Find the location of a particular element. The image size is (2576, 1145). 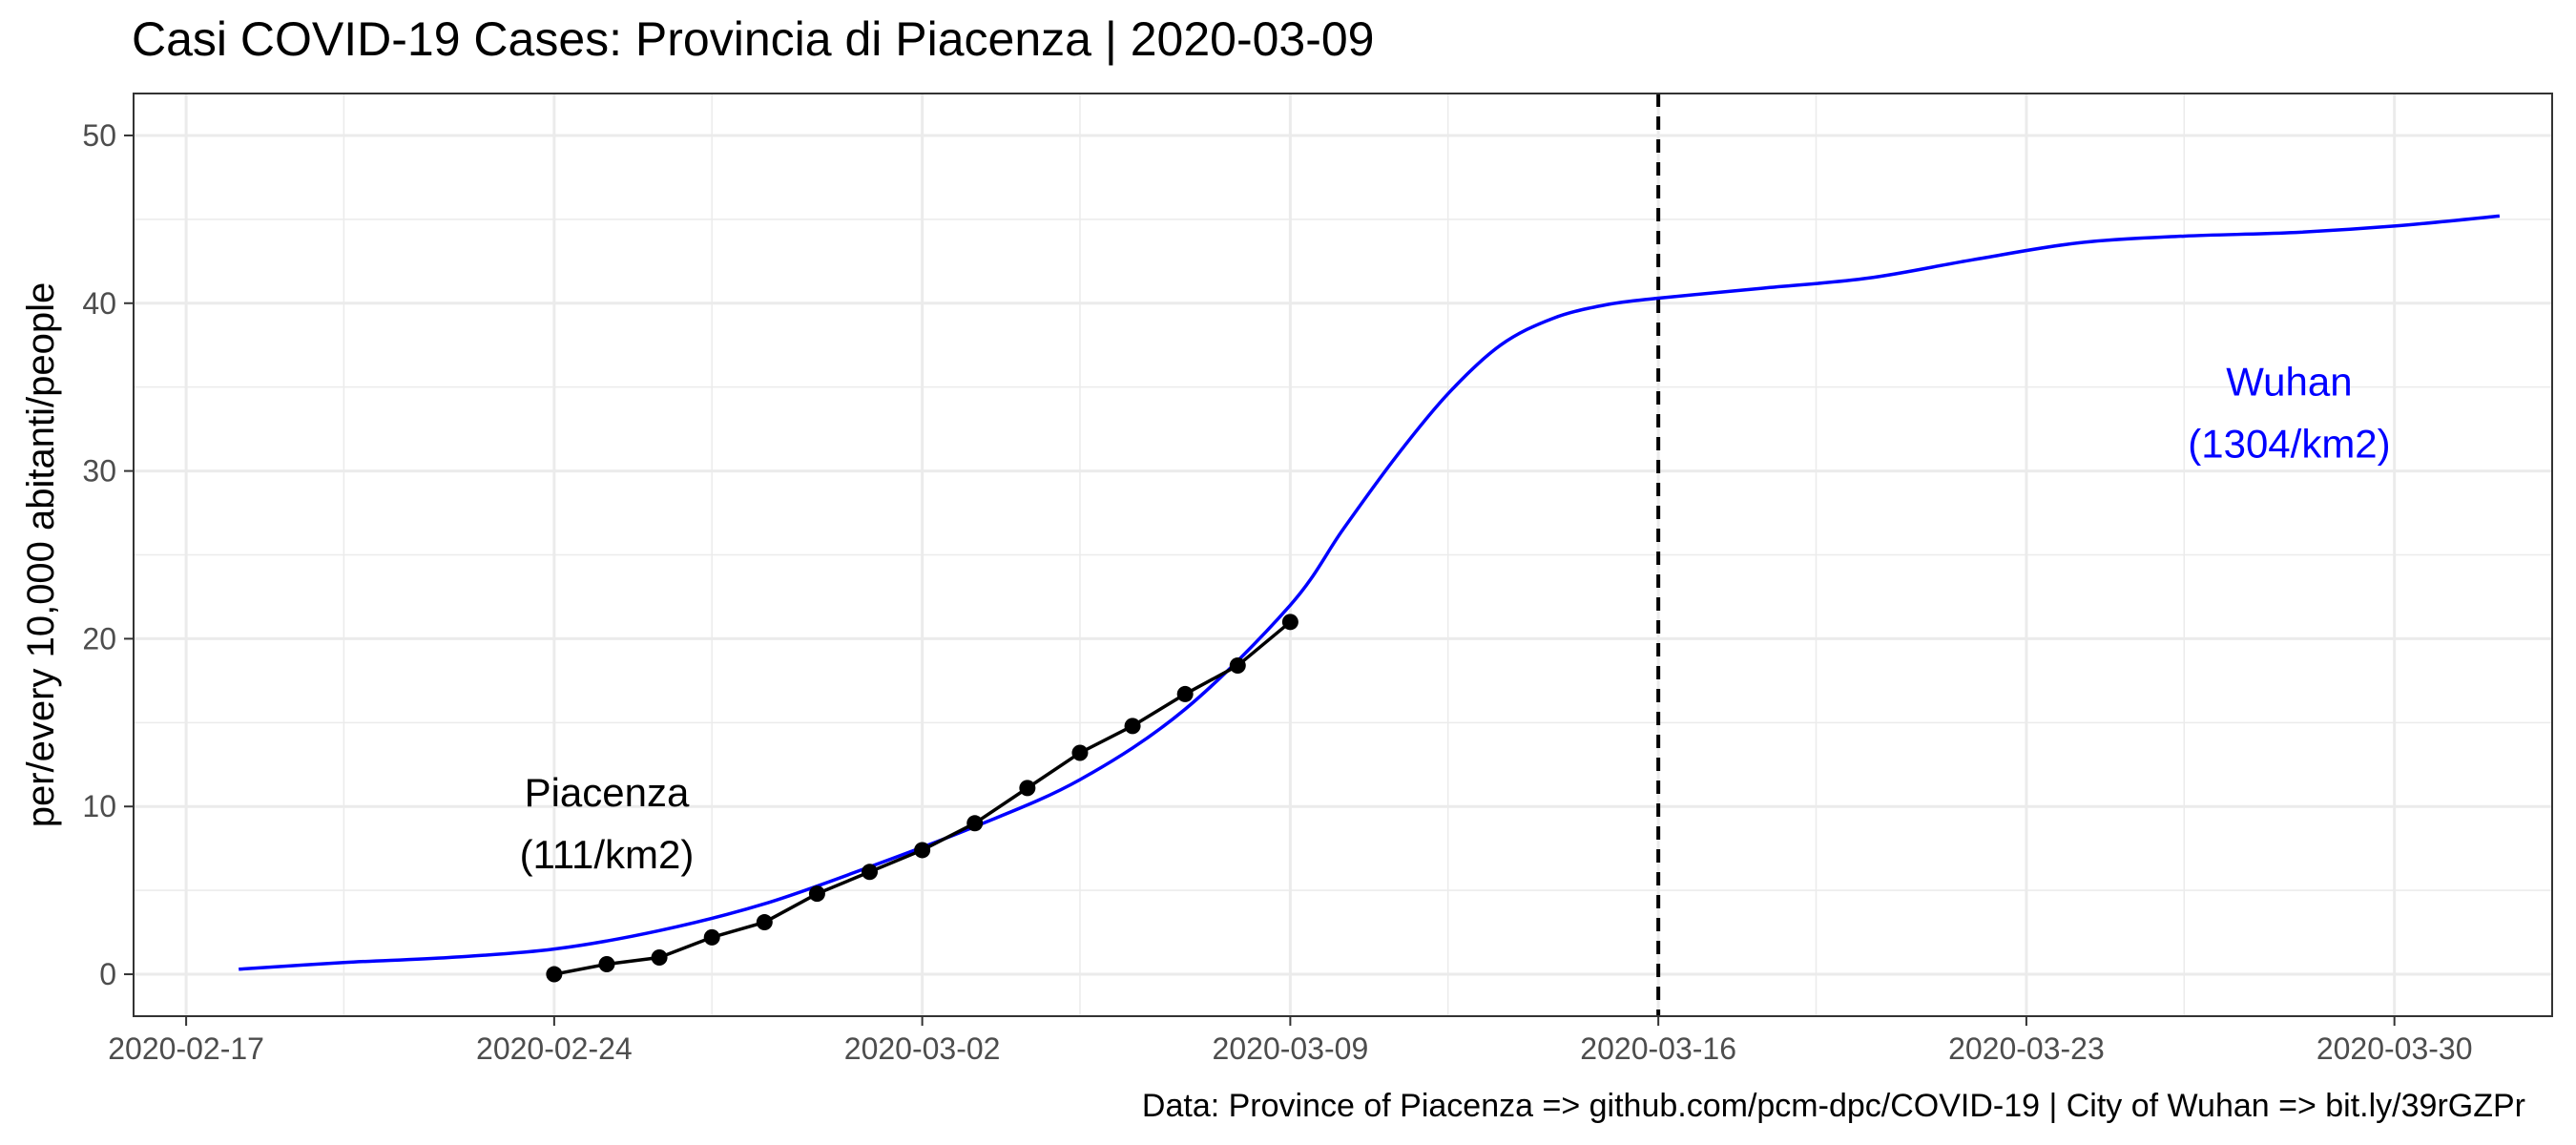

annotation-label: Piacenza is located at coordinates (607, 793).